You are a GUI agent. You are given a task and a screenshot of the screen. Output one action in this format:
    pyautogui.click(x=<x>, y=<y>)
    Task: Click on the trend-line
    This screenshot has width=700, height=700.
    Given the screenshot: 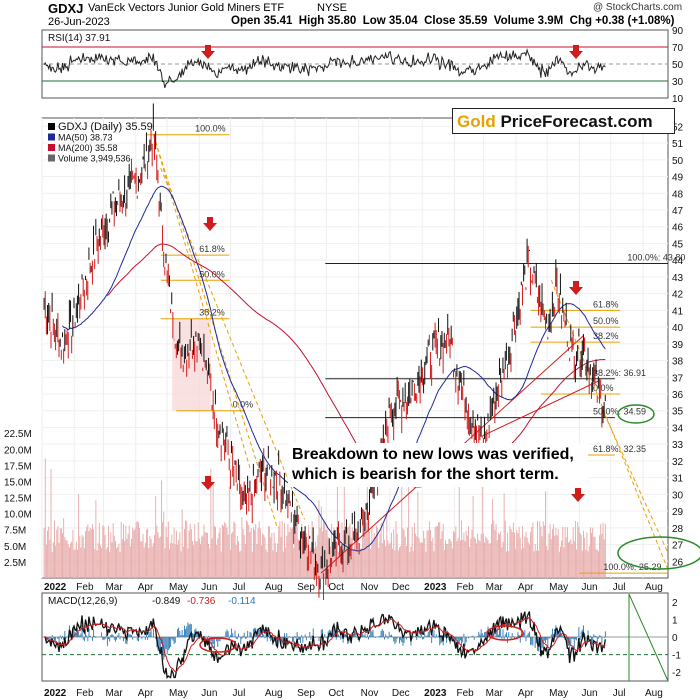 What is the action you would take?
    pyautogui.click(x=634, y=480)
    